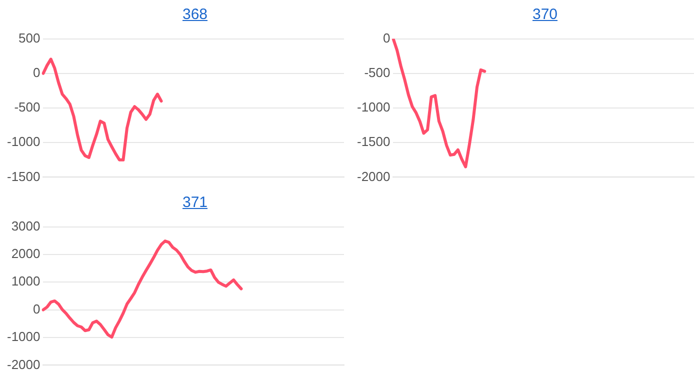 This screenshot has width=700, height=376. What do you see at coordinates (195, 14) in the screenshot?
I see `chart-title: 368` at bounding box center [195, 14].